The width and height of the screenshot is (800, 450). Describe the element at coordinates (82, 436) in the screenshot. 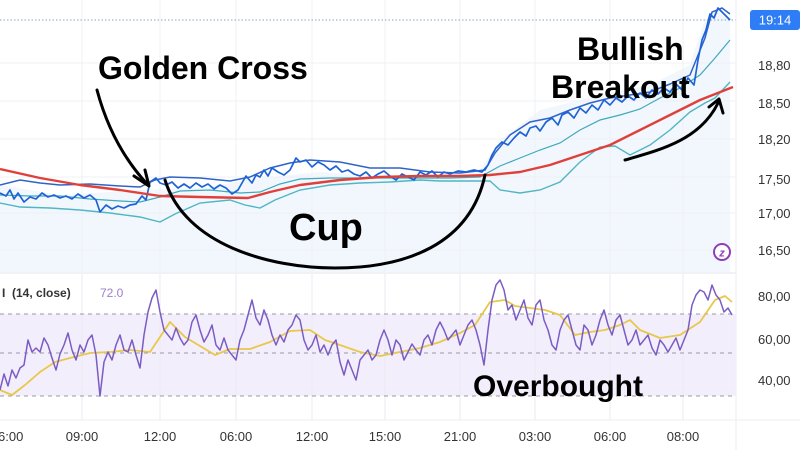

I see `time-tick: 09:00` at that location.